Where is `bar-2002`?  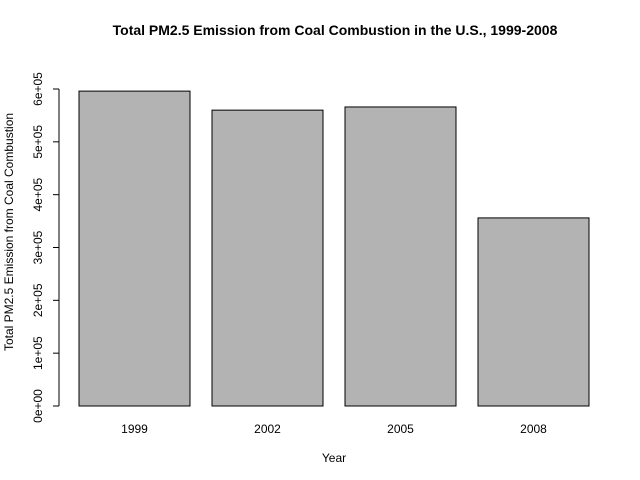 bar-2002 is located at coordinates (267, 258).